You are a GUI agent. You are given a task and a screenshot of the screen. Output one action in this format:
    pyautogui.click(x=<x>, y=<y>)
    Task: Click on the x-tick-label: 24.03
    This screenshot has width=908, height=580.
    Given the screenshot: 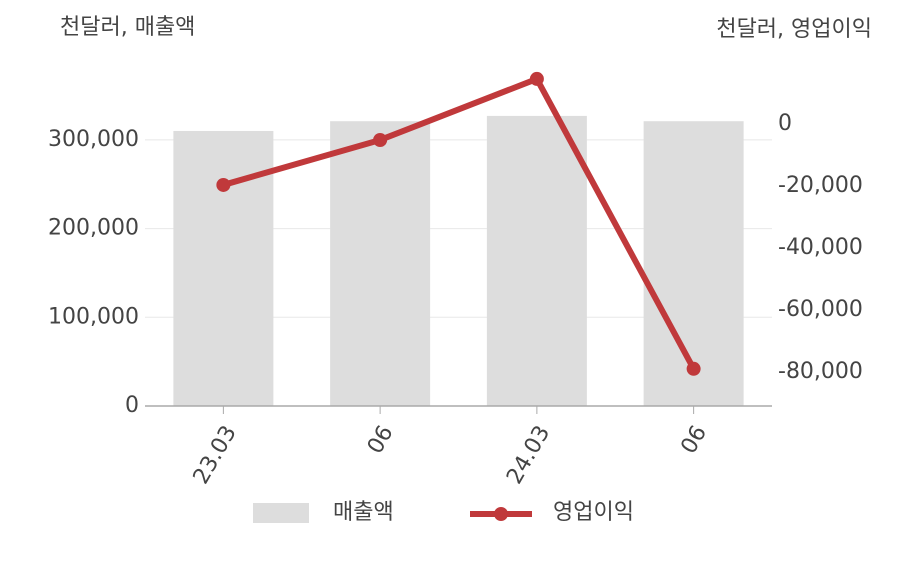 What is the action you would take?
    pyautogui.click(x=528, y=455)
    